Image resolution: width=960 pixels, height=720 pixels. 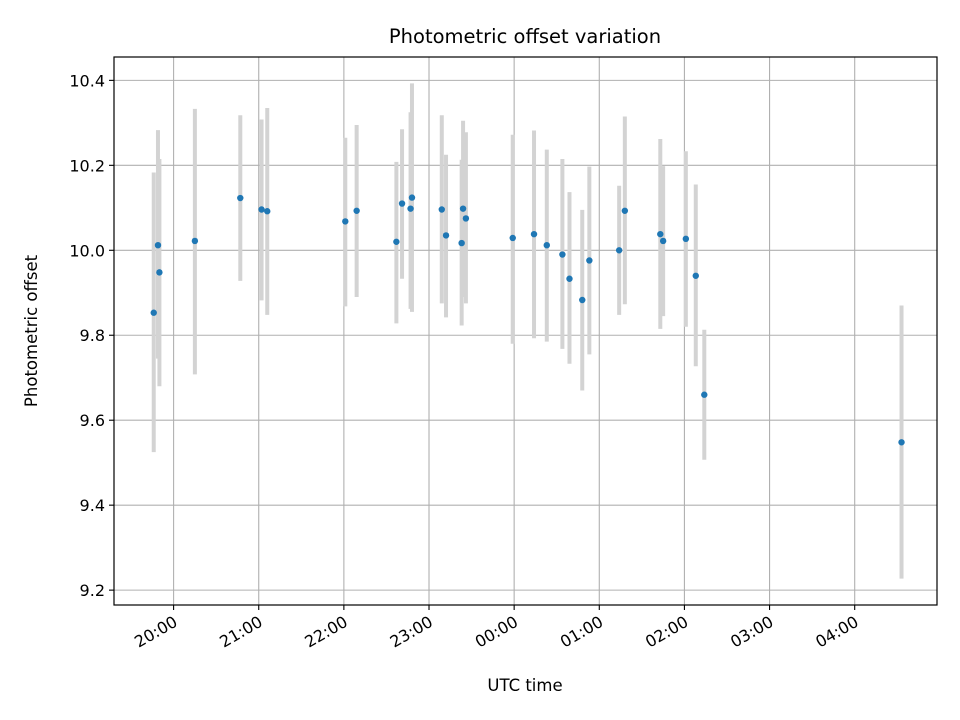 I want to click on y-tick-label: 9.8, so click(x=92, y=335).